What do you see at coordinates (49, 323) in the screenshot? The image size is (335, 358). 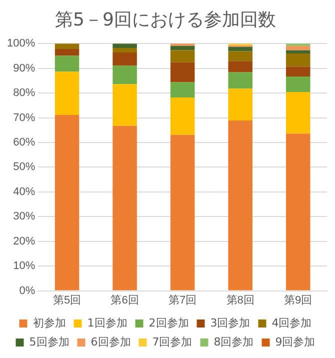 I see `legend-label: 初参加` at bounding box center [49, 323].